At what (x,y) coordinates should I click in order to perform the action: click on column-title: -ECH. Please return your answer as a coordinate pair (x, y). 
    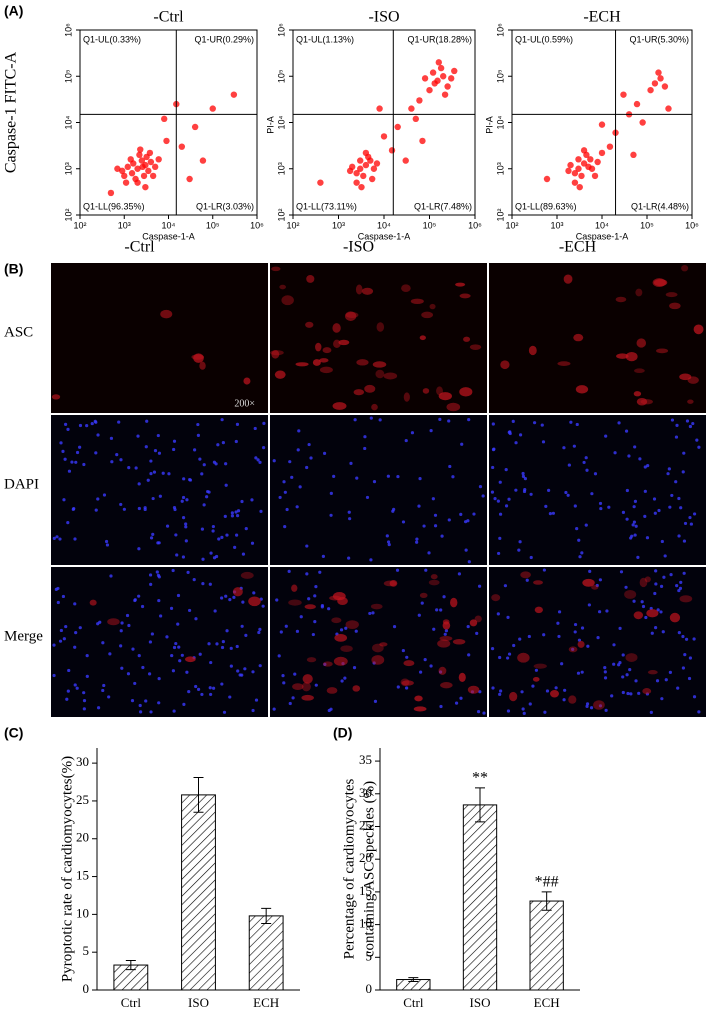
    Looking at the image, I should click on (578, 247).